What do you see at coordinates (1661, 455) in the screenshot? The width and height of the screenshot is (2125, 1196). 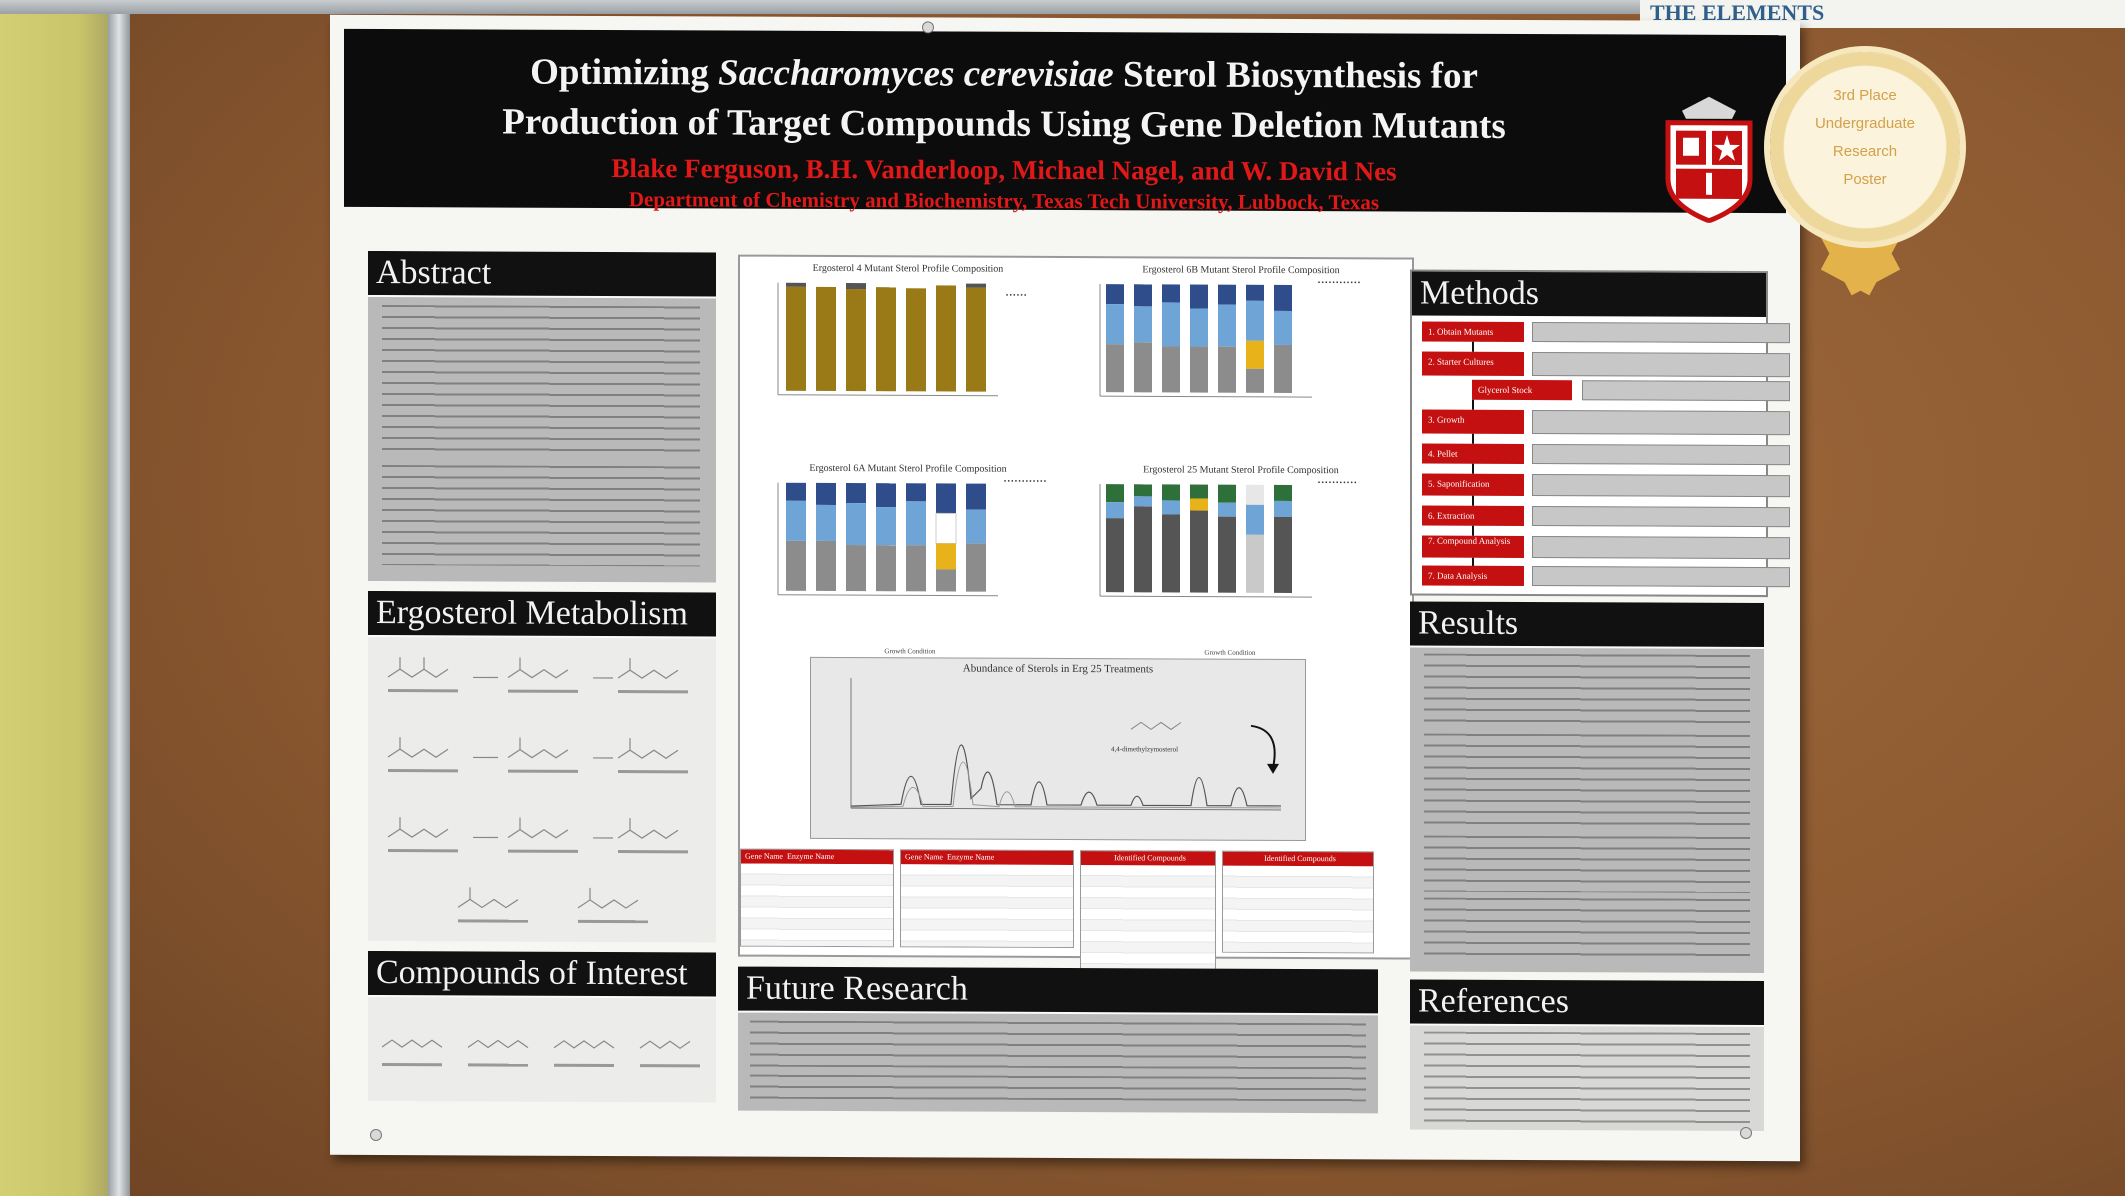 I see `method-step-4-desc` at bounding box center [1661, 455].